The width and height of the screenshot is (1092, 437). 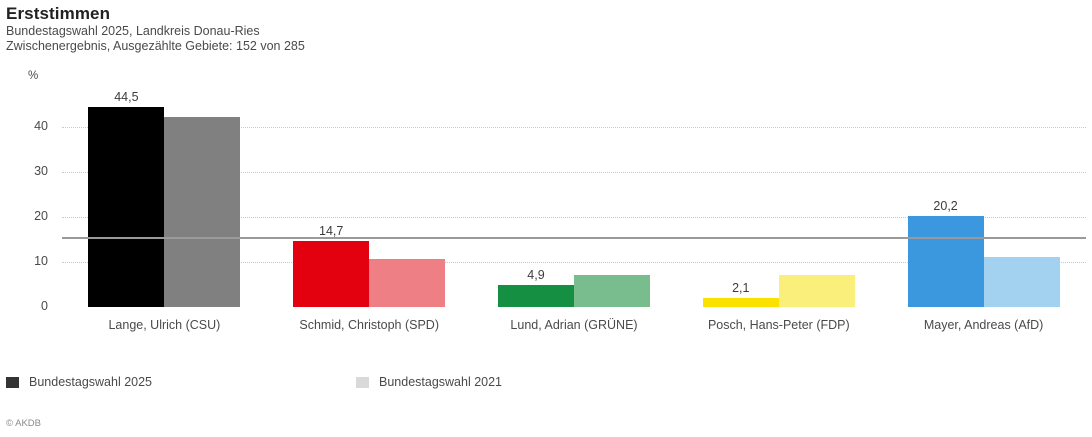 What do you see at coordinates (778, 201) in the screenshot?
I see `bar-group: 2,1` at bounding box center [778, 201].